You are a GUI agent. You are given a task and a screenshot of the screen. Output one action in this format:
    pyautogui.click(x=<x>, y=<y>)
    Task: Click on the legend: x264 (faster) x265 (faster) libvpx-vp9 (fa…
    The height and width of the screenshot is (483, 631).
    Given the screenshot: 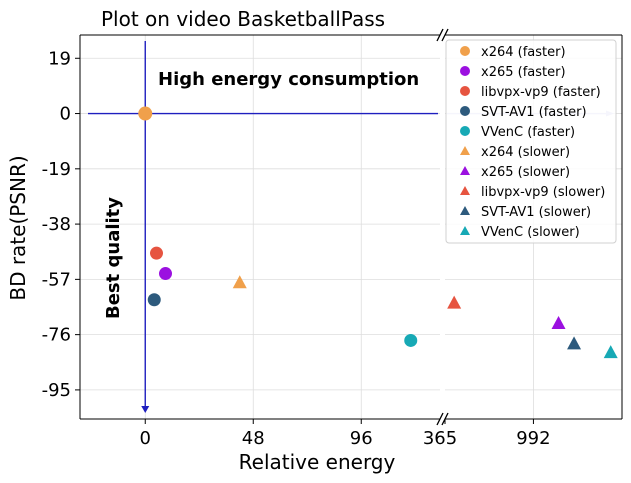 What is the action you would take?
    pyautogui.click(x=531, y=141)
    